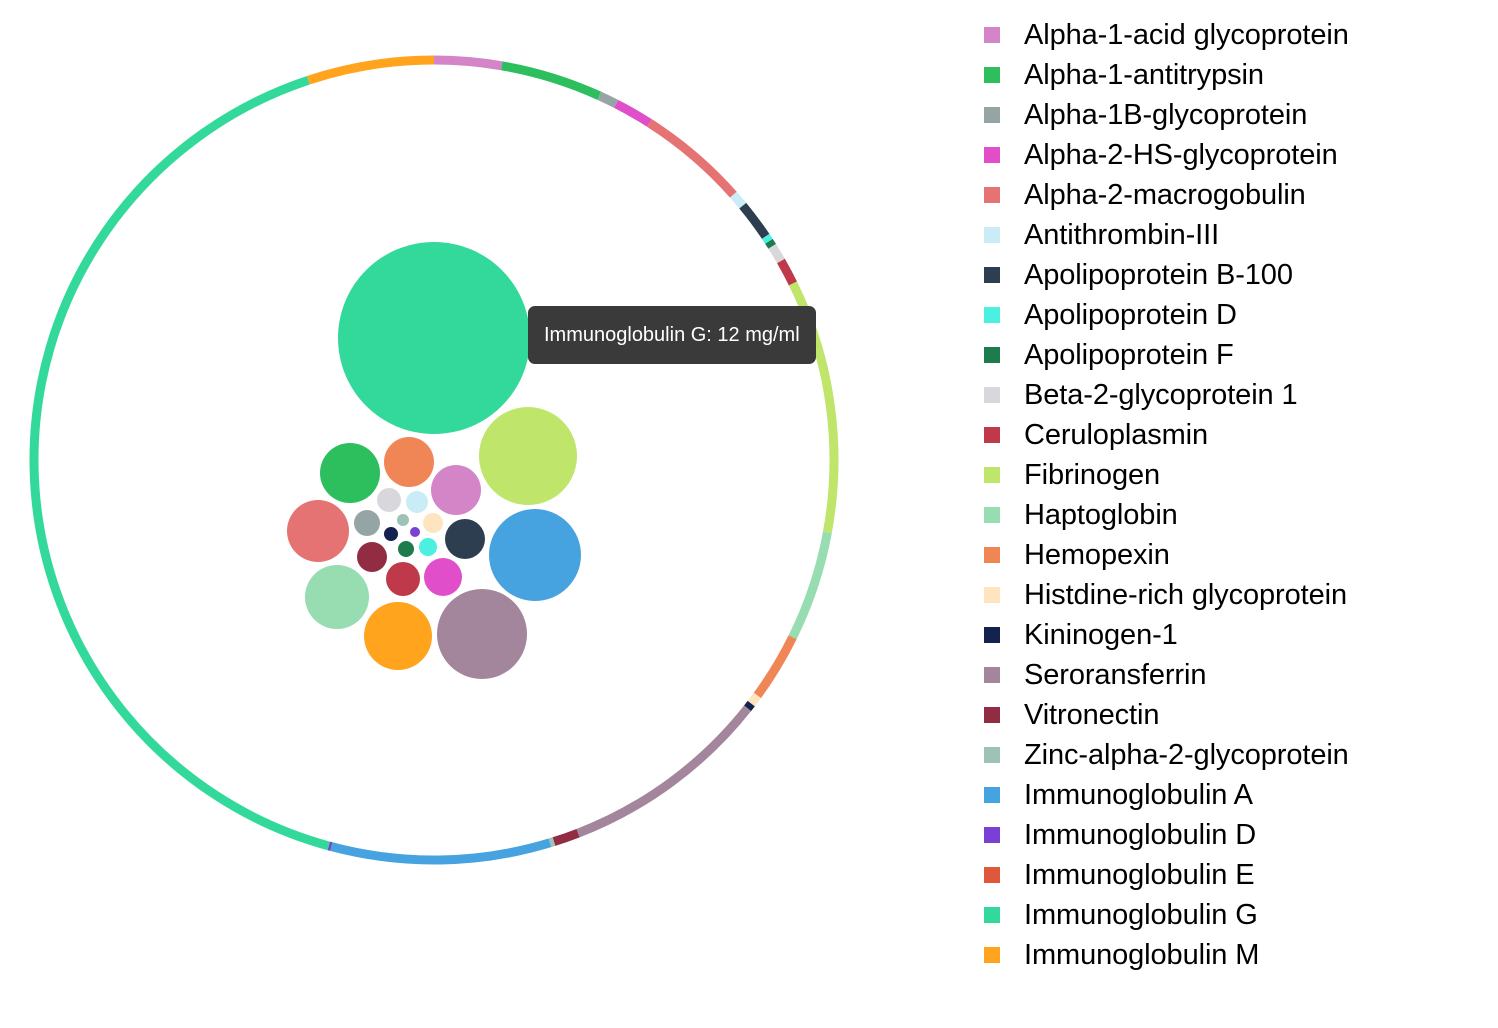 This screenshot has height=1028, width=1498. Describe the element at coordinates (398, 636) in the screenshot. I see `bubble-immunoglobulin-m` at that location.